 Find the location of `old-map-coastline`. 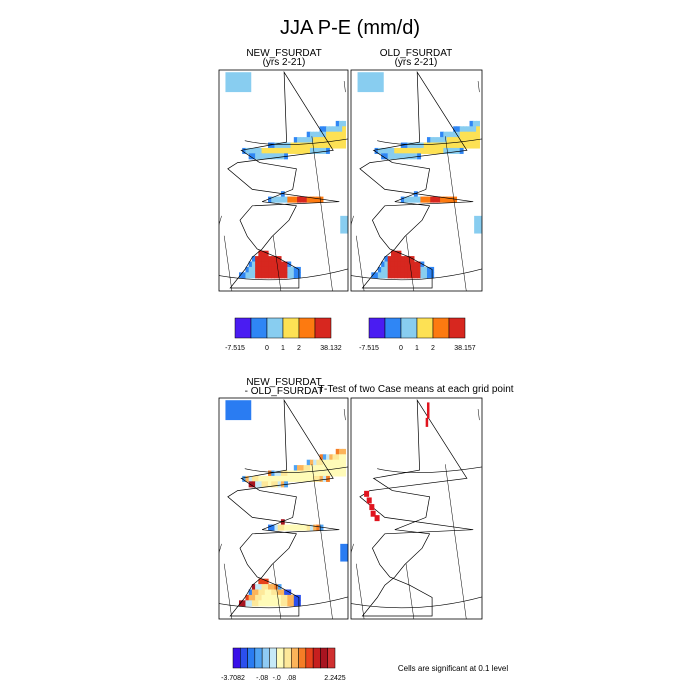

old-map-coastline is located at coordinates (416, 179).